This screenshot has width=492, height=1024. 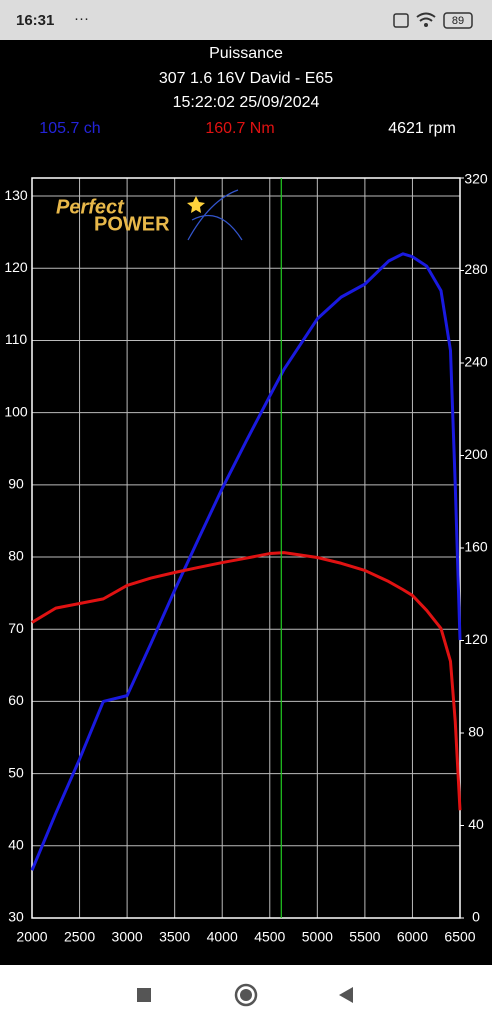 What do you see at coordinates (269, 937) in the screenshot?
I see `x-tick-label: 4500` at bounding box center [269, 937].